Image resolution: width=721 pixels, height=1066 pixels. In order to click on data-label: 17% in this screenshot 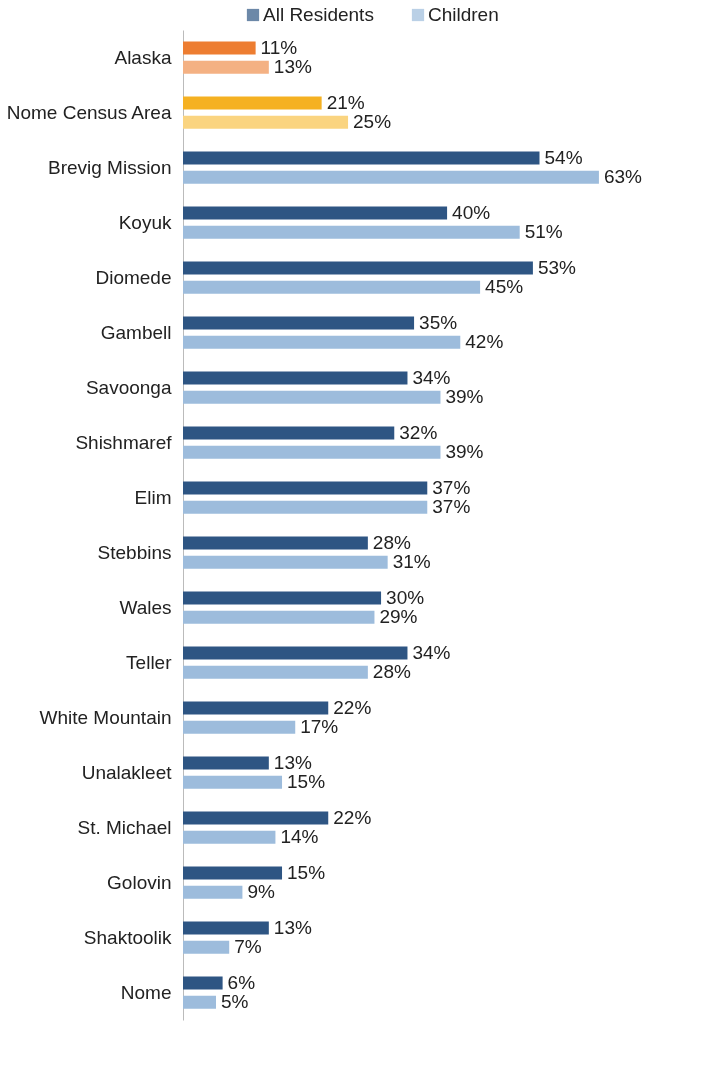, I will do `click(319, 727)`.